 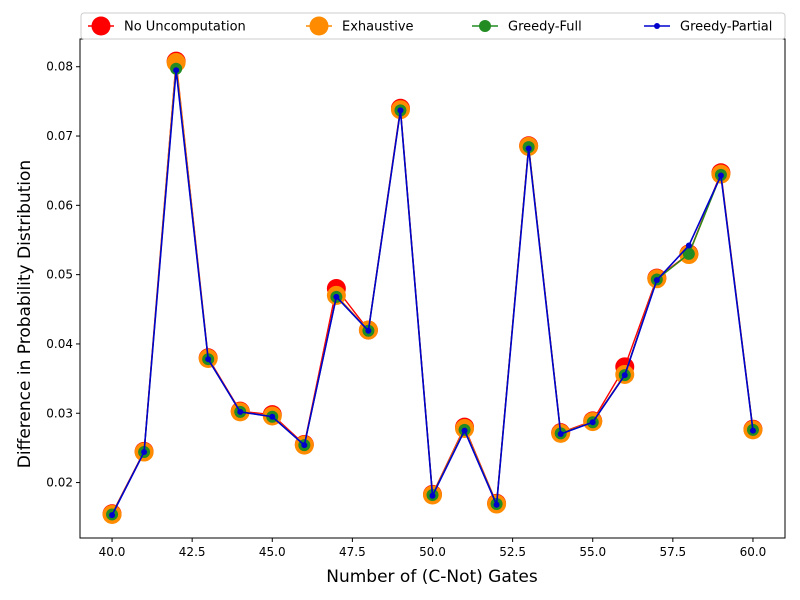 What do you see at coordinates (59, 136) in the screenshot?
I see `y-tick-label: 0.07` at bounding box center [59, 136].